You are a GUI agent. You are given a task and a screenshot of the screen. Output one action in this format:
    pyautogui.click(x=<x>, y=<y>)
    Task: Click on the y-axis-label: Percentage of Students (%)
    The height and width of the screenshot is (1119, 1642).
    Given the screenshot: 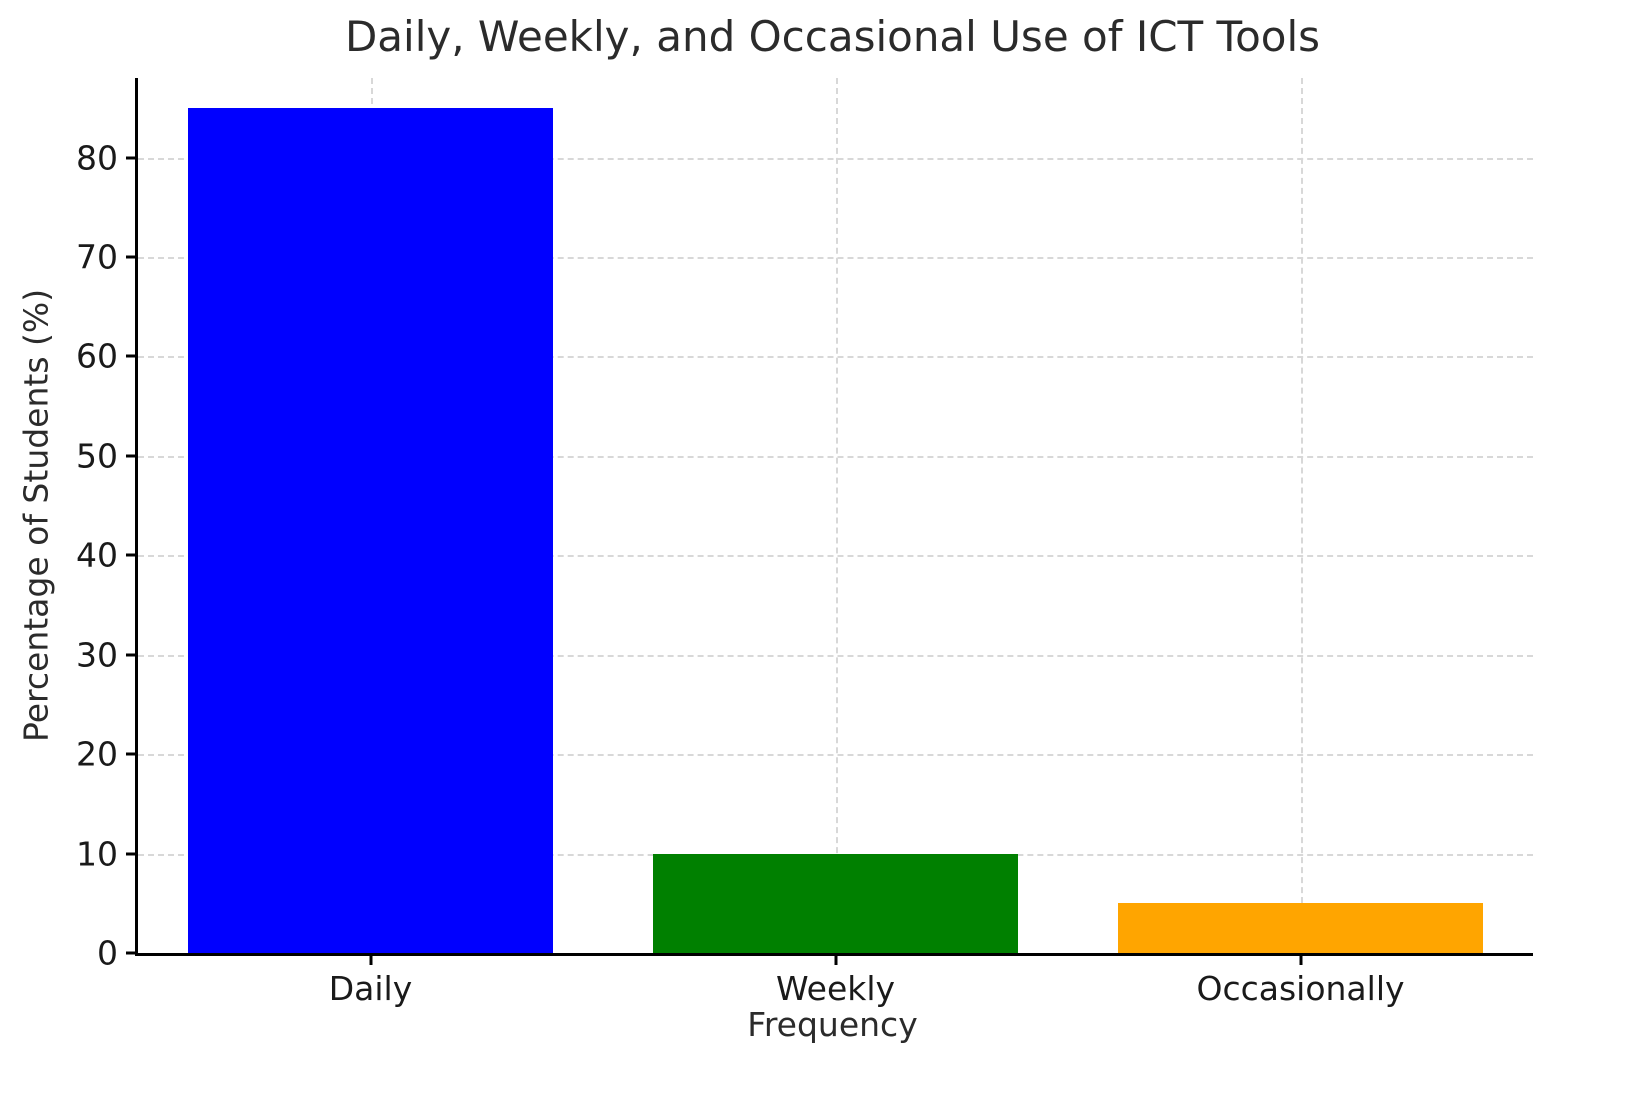 What is the action you would take?
    pyautogui.click(x=36, y=515)
    